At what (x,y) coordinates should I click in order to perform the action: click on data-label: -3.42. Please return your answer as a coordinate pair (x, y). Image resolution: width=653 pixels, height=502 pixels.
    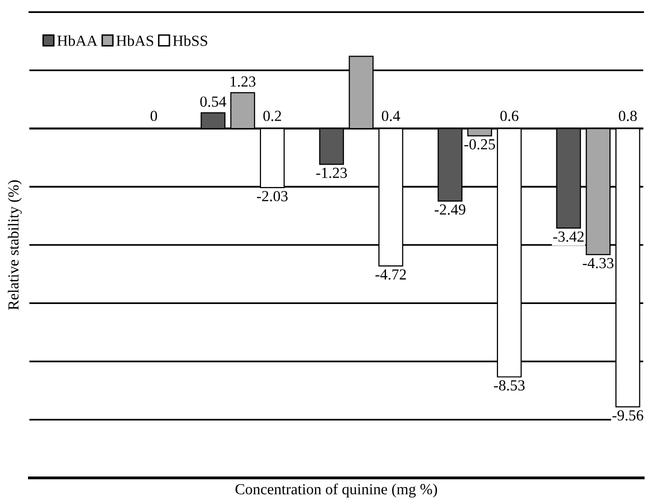
    Looking at the image, I should click on (568, 236).